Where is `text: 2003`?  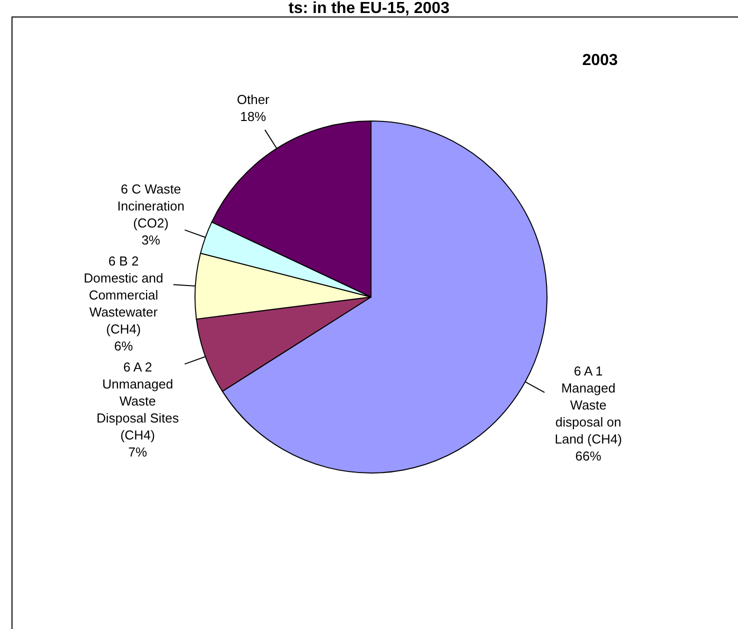
text: 2003 is located at coordinates (600, 60).